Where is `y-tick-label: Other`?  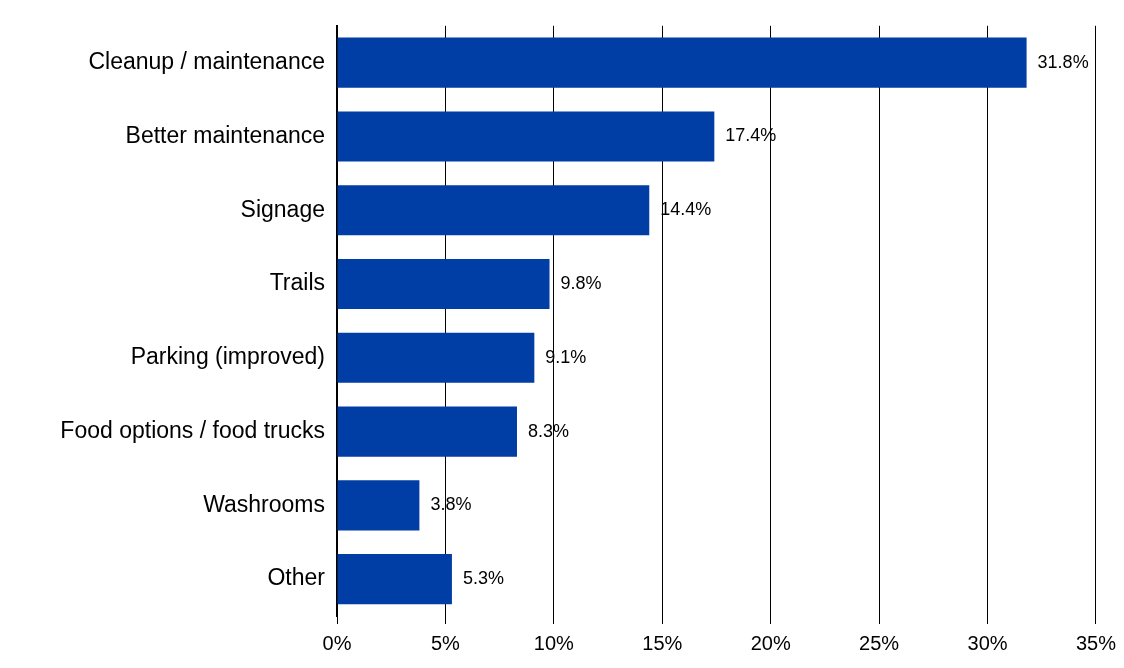
y-tick-label: Other is located at coordinates (296, 577).